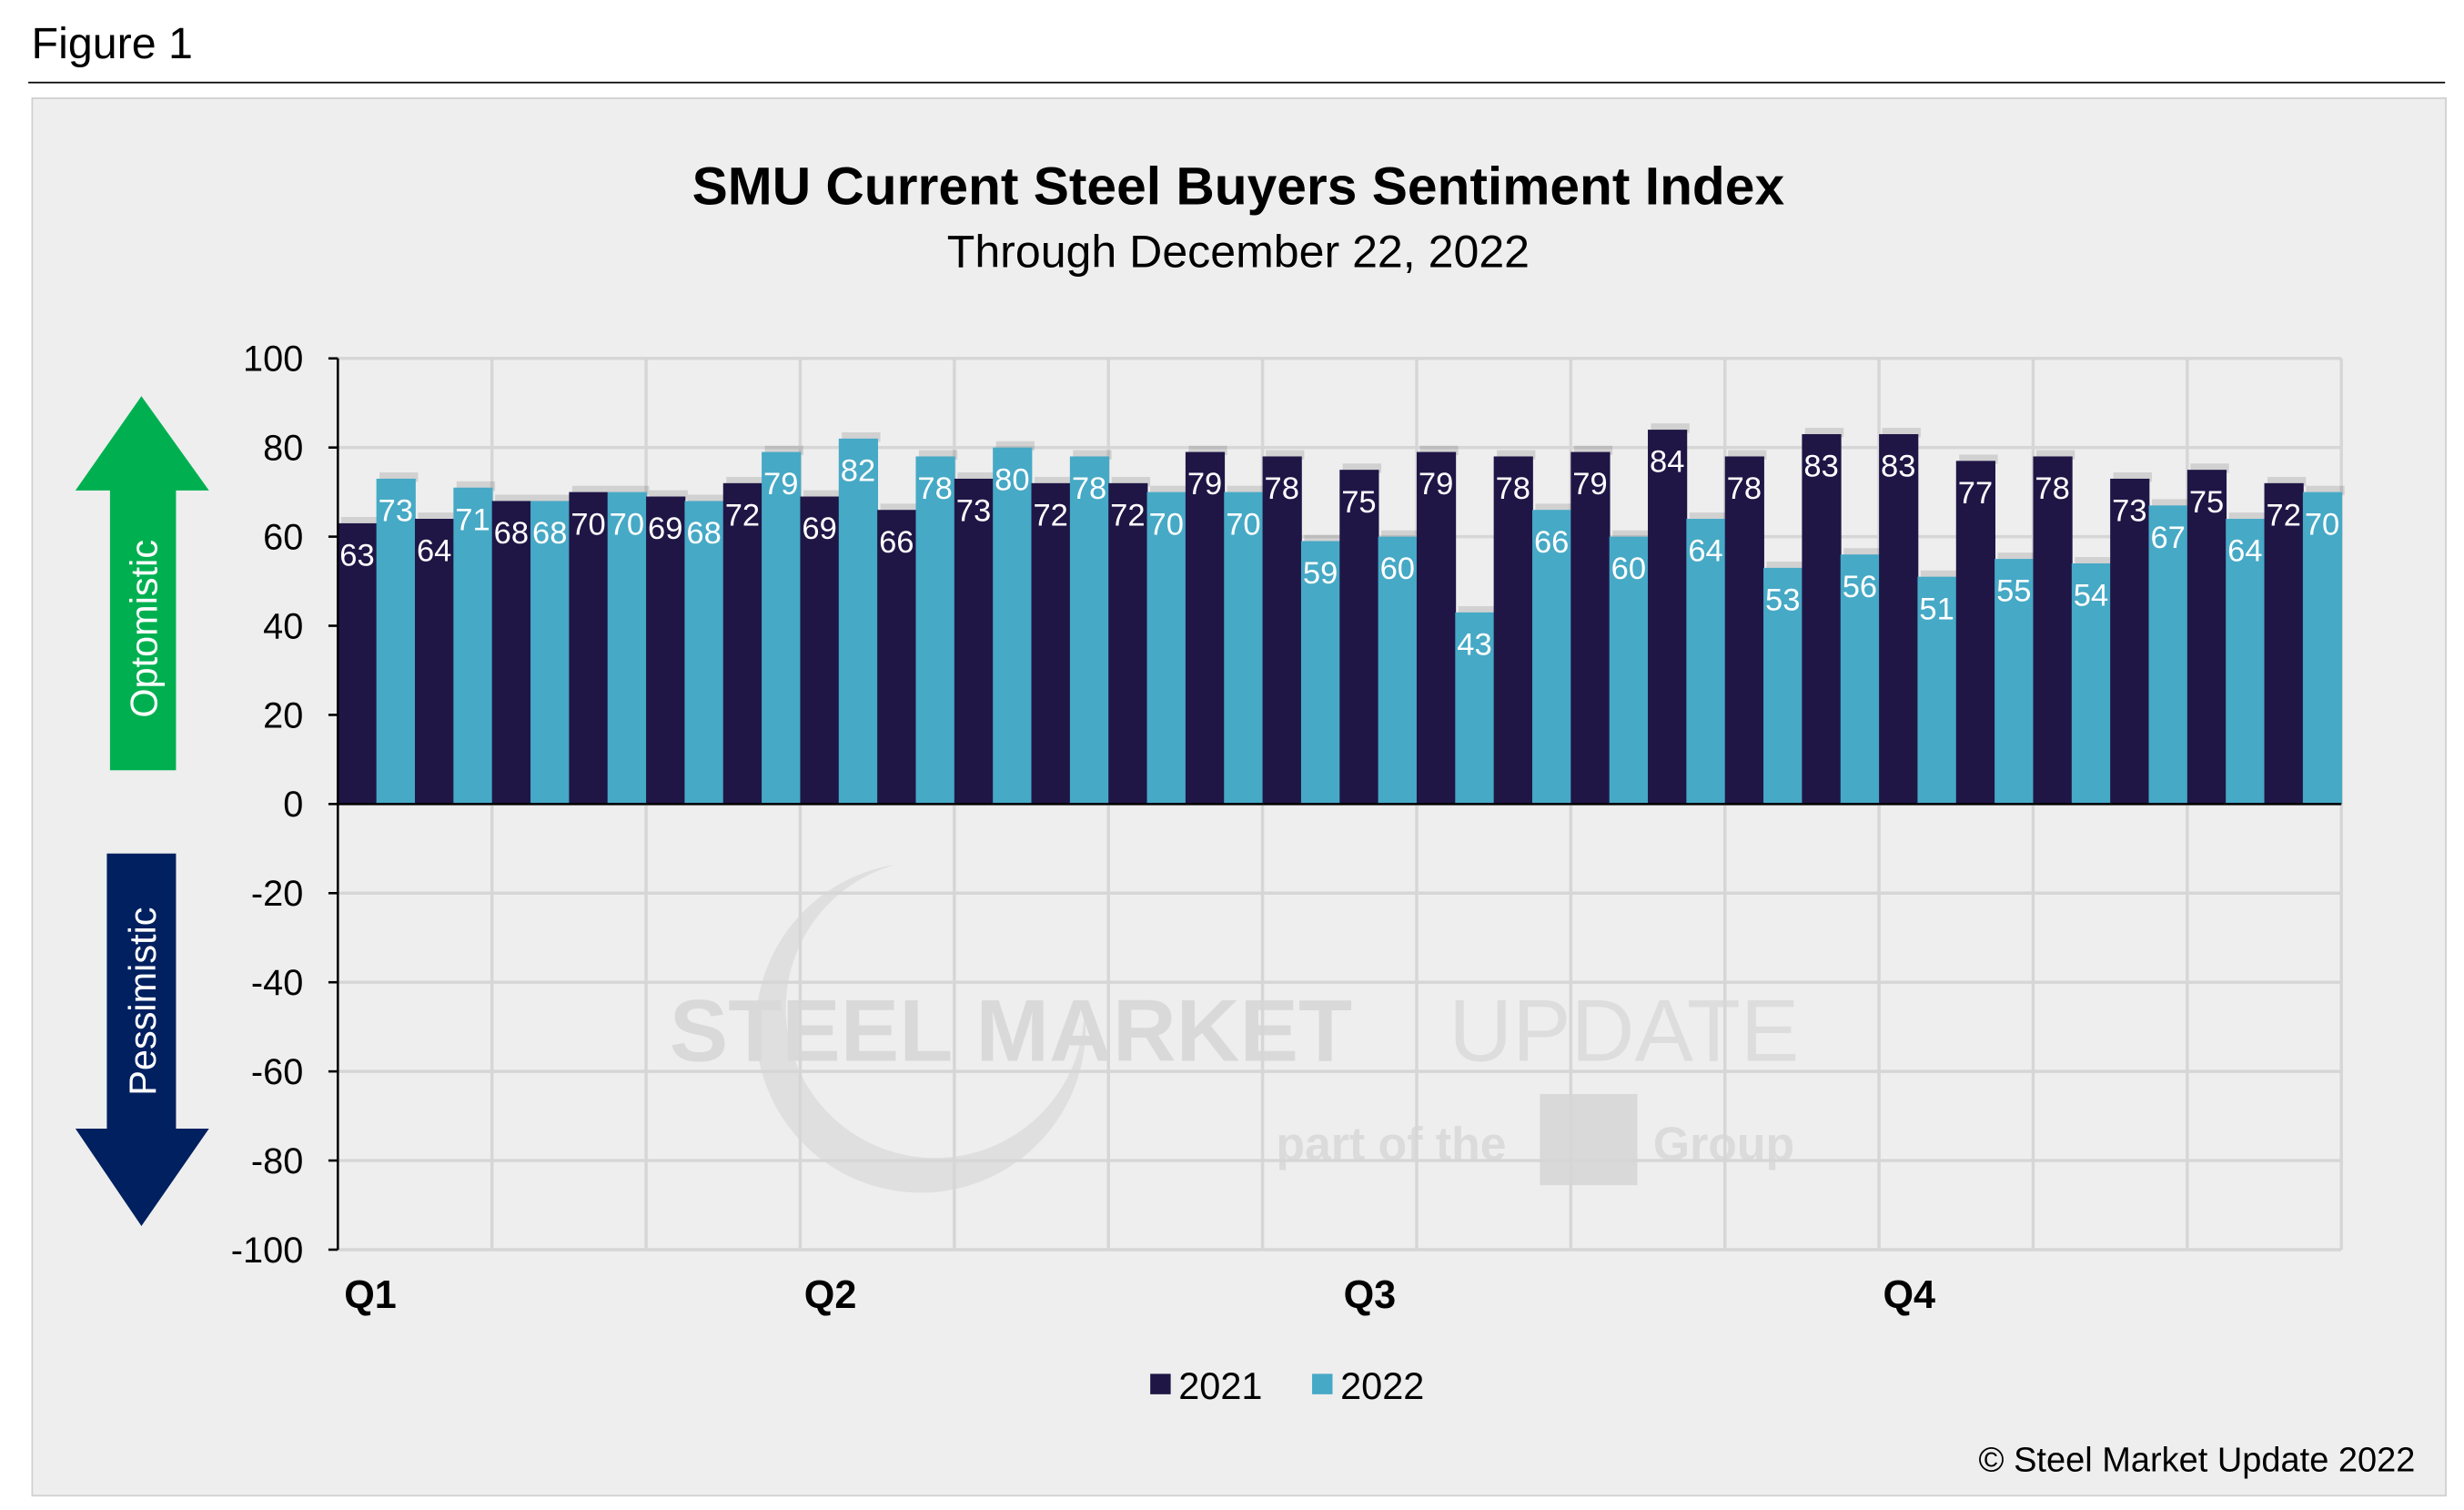 The width and height of the screenshot is (2464, 1510). I want to click on figure-label: Figure 1, so click(112, 43).